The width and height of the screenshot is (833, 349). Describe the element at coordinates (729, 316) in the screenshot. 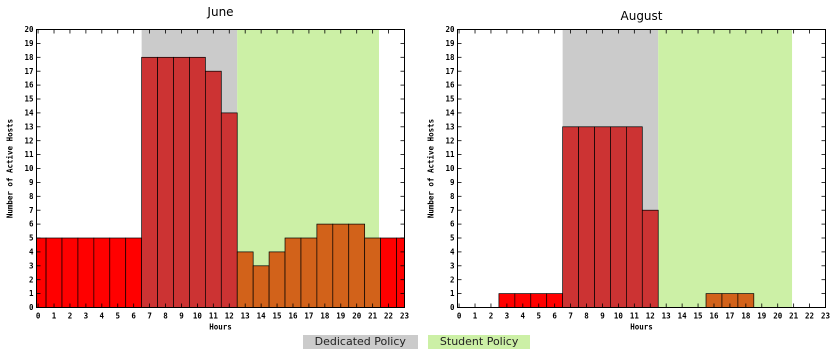

I see `x-tick-label: 17` at that location.